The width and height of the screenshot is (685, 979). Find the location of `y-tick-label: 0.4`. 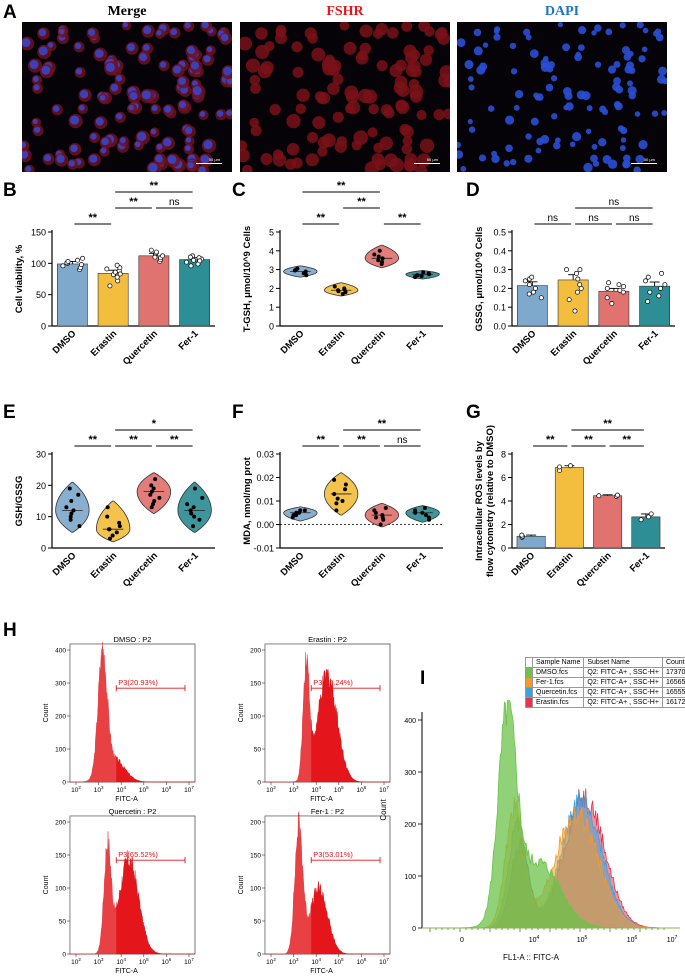

y-tick-label: 0.4 is located at coordinates (499, 251).